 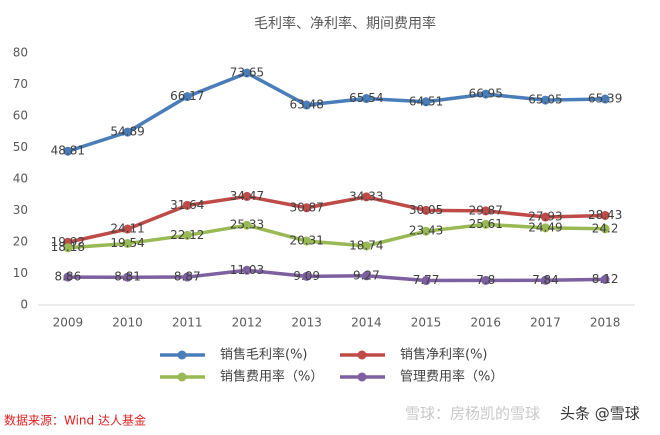 I want to click on x-tick-label: 2012, so click(x=247, y=323).